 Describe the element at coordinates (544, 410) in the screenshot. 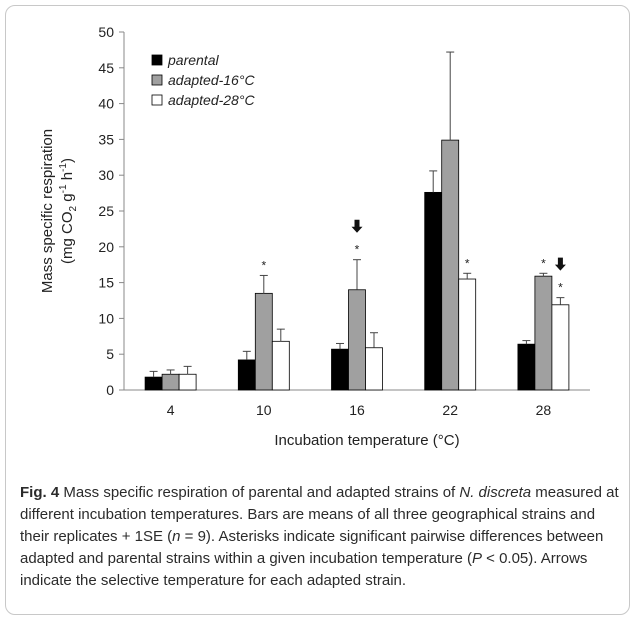

I see `x-tick-label-28: 28` at that location.